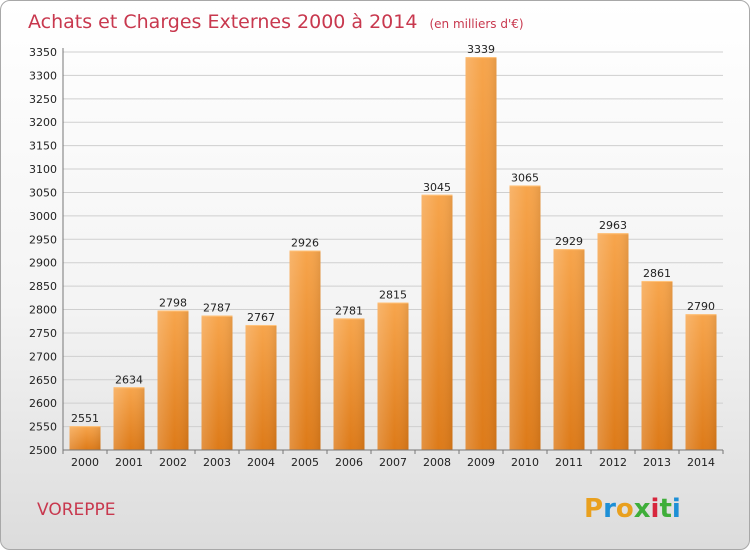 This screenshot has width=750, height=550. Describe the element at coordinates (665, 509) in the screenshot. I see `logo-letter: t` at that location.